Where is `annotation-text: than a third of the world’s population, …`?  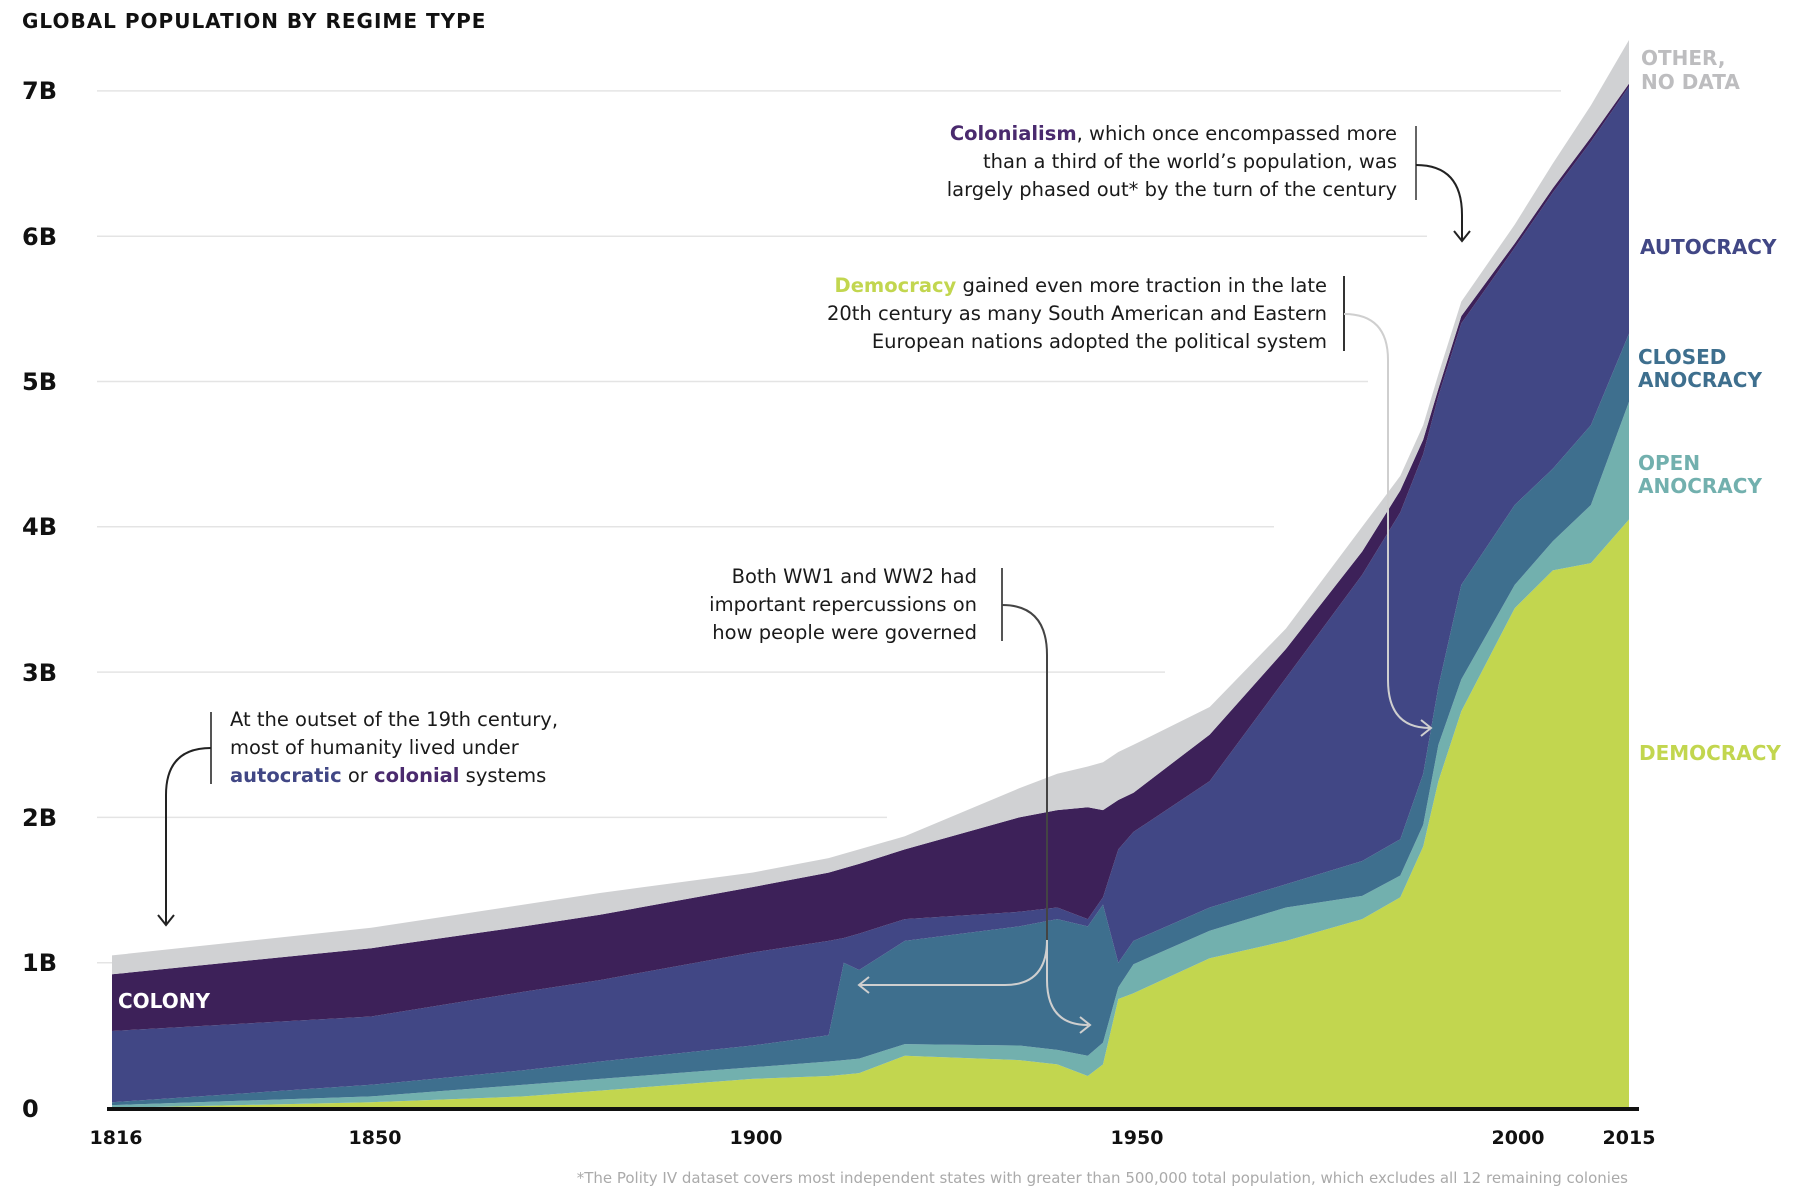
annotation-text: than a third of the world’s population, … is located at coordinates (1190, 161).